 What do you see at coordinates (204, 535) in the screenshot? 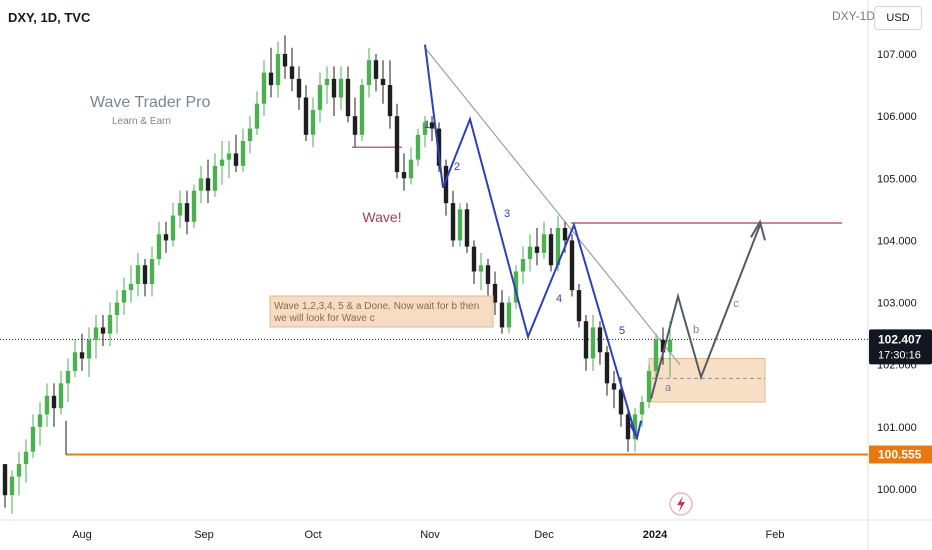
I see `x-tick-label: Sep` at bounding box center [204, 535].